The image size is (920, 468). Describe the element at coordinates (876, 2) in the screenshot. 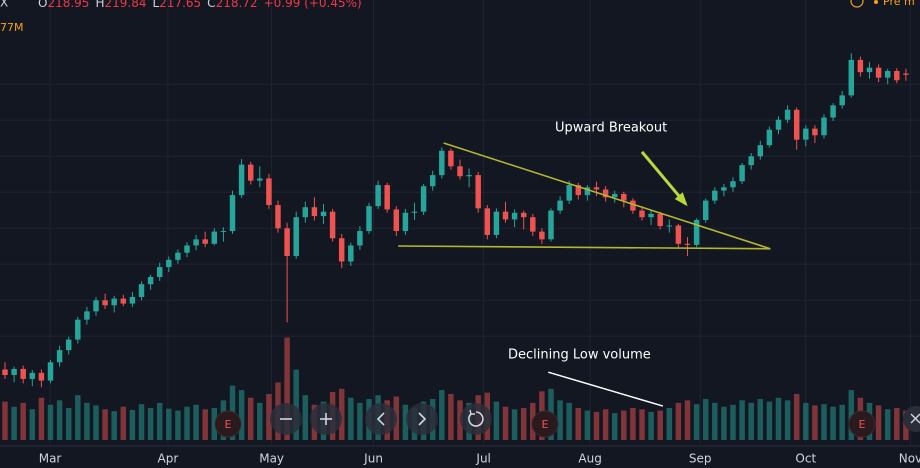

I see `session-dot` at that location.